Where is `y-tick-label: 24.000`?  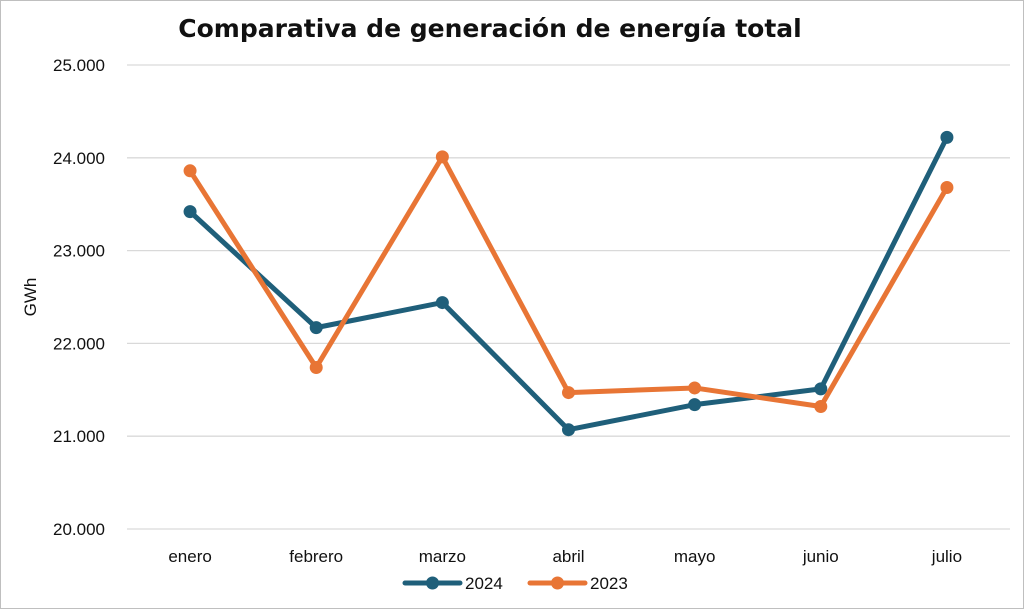 y-tick-label: 24.000 is located at coordinates (79, 158).